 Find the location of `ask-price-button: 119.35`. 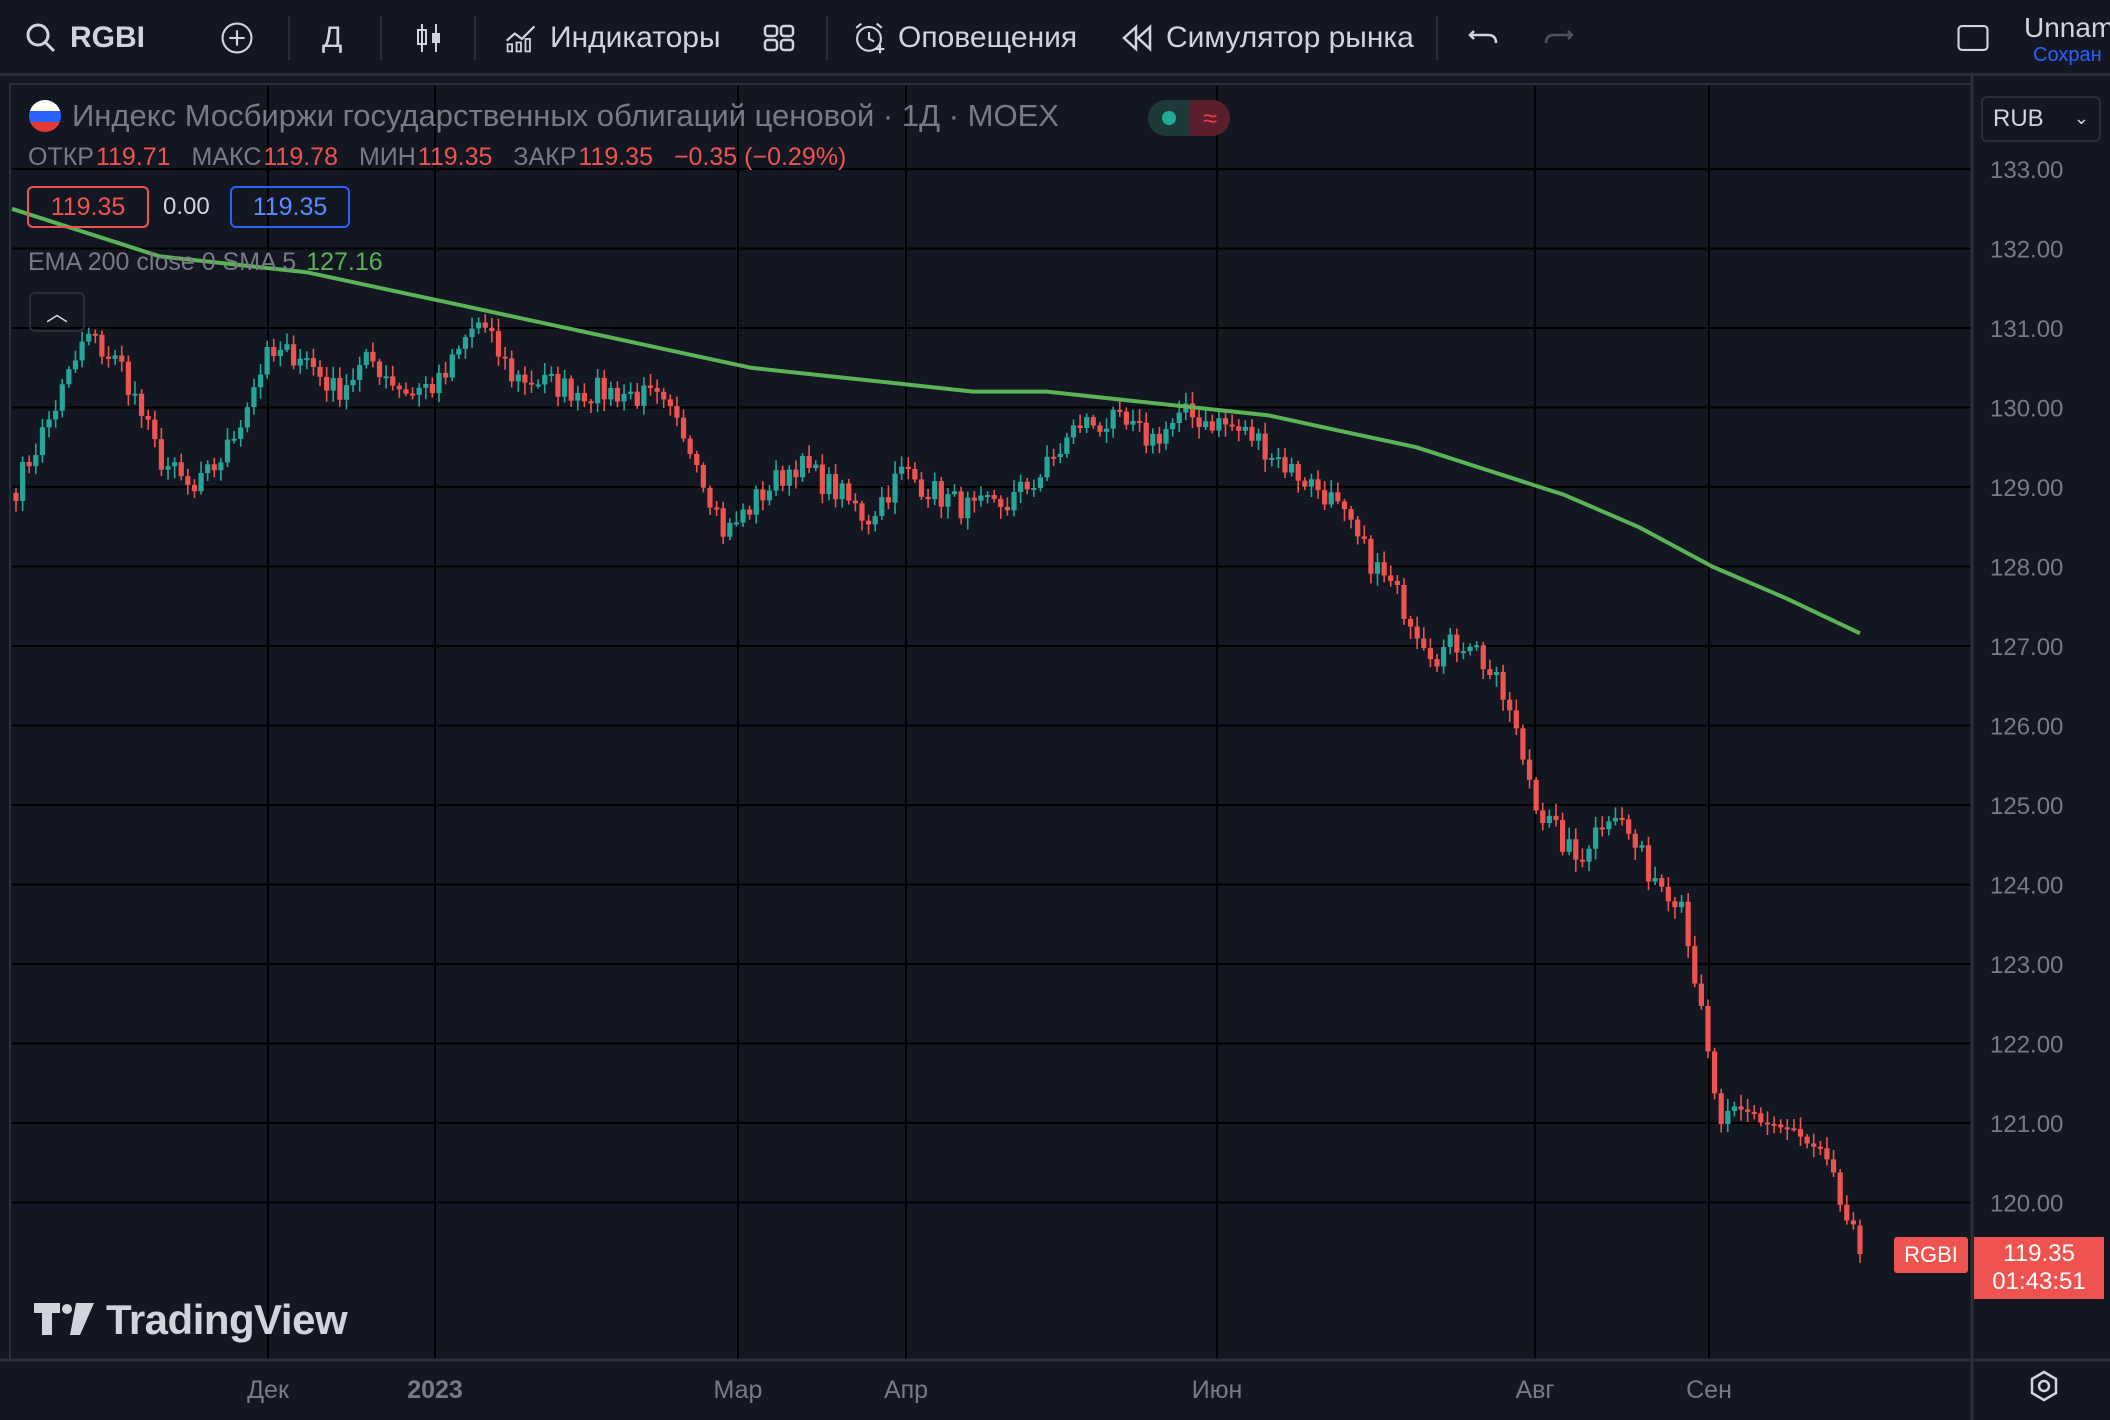

ask-price-button: 119.35 is located at coordinates (290, 207).